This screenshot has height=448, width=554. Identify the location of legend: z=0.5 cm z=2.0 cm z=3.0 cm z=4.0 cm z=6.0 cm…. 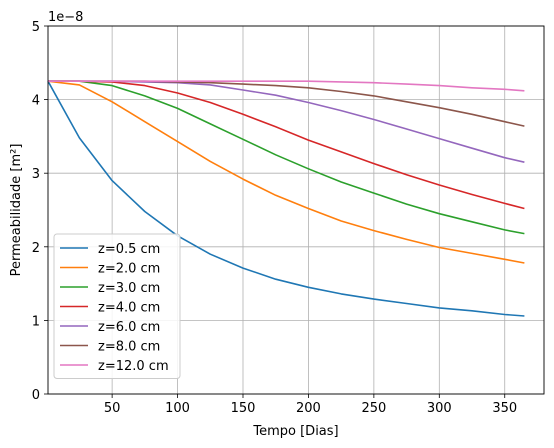
(117, 306).